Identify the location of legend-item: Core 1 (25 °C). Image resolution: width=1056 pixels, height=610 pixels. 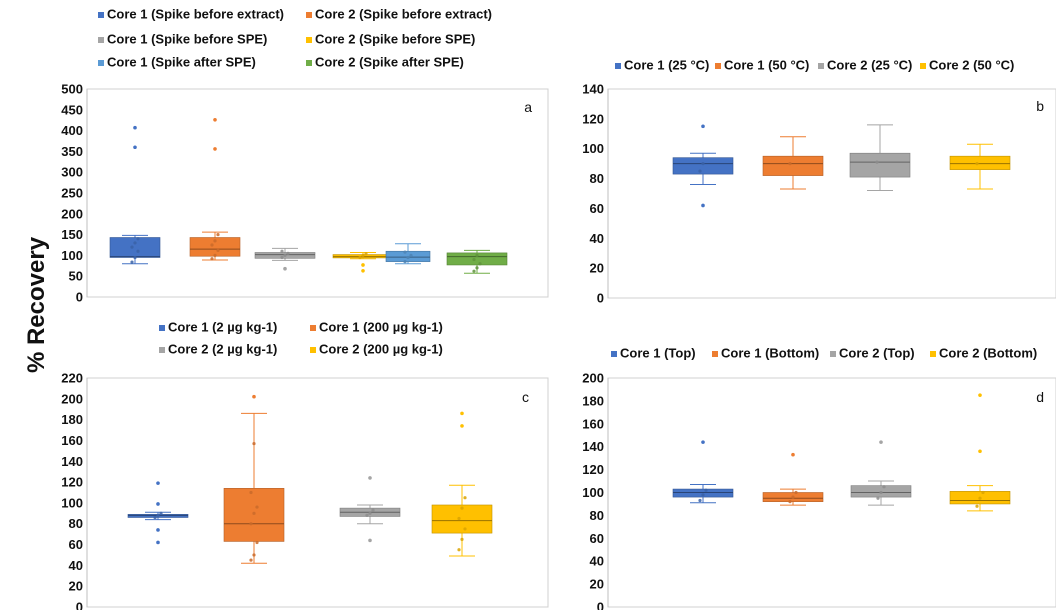
(662, 65).